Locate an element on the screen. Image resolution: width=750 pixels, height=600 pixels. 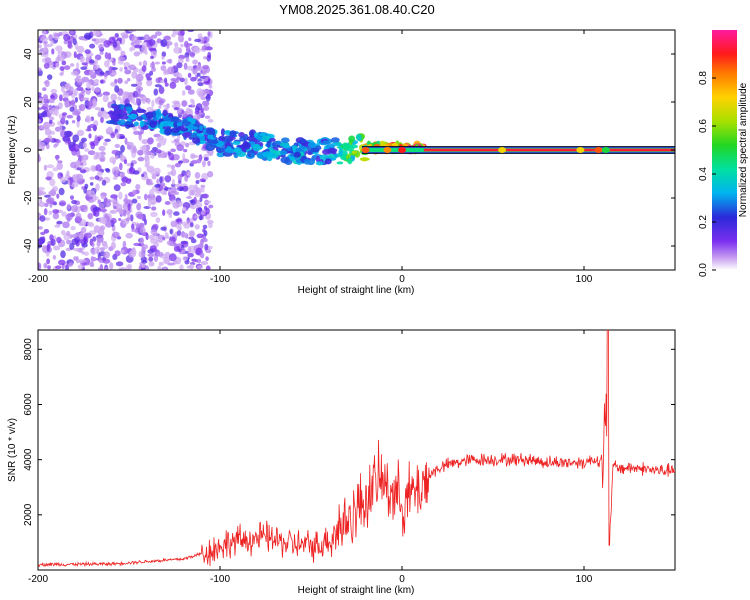
colorbar-tick-label: 0.8 is located at coordinates (703, 78).